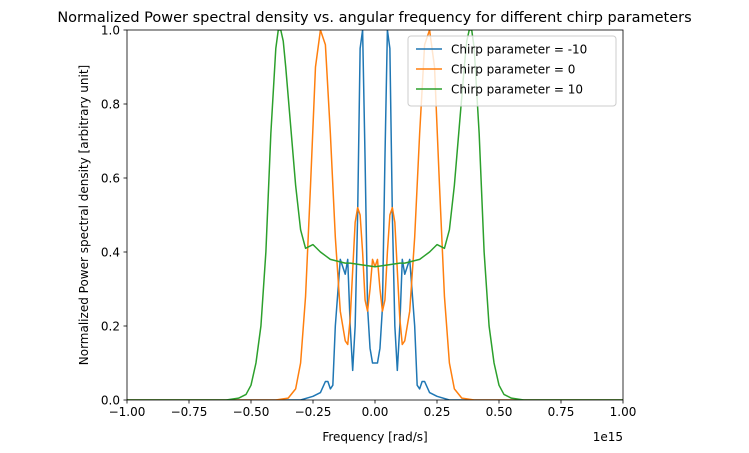 This screenshot has width=749, height=453. What do you see at coordinates (375, 412) in the screenshot?
I see `x-tick-label: 0.00` at bounding box center [375, 412].